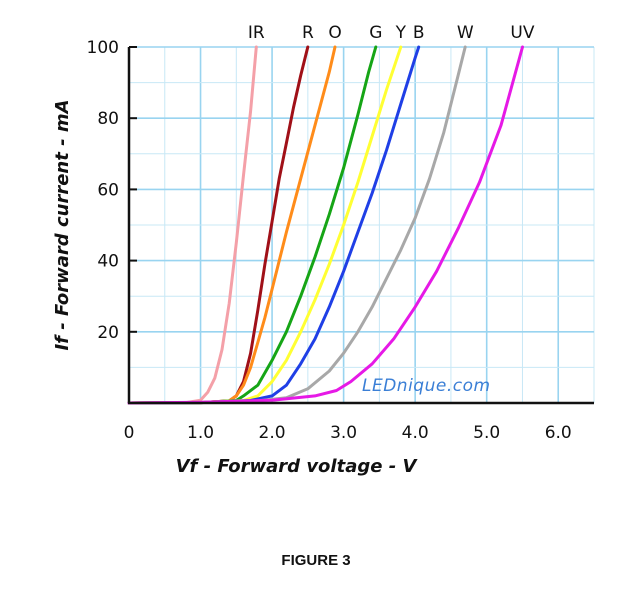 The height and width of the screenshot is (596, 632). I want to click on x-tick-label: 4.0, so click(415, 433).